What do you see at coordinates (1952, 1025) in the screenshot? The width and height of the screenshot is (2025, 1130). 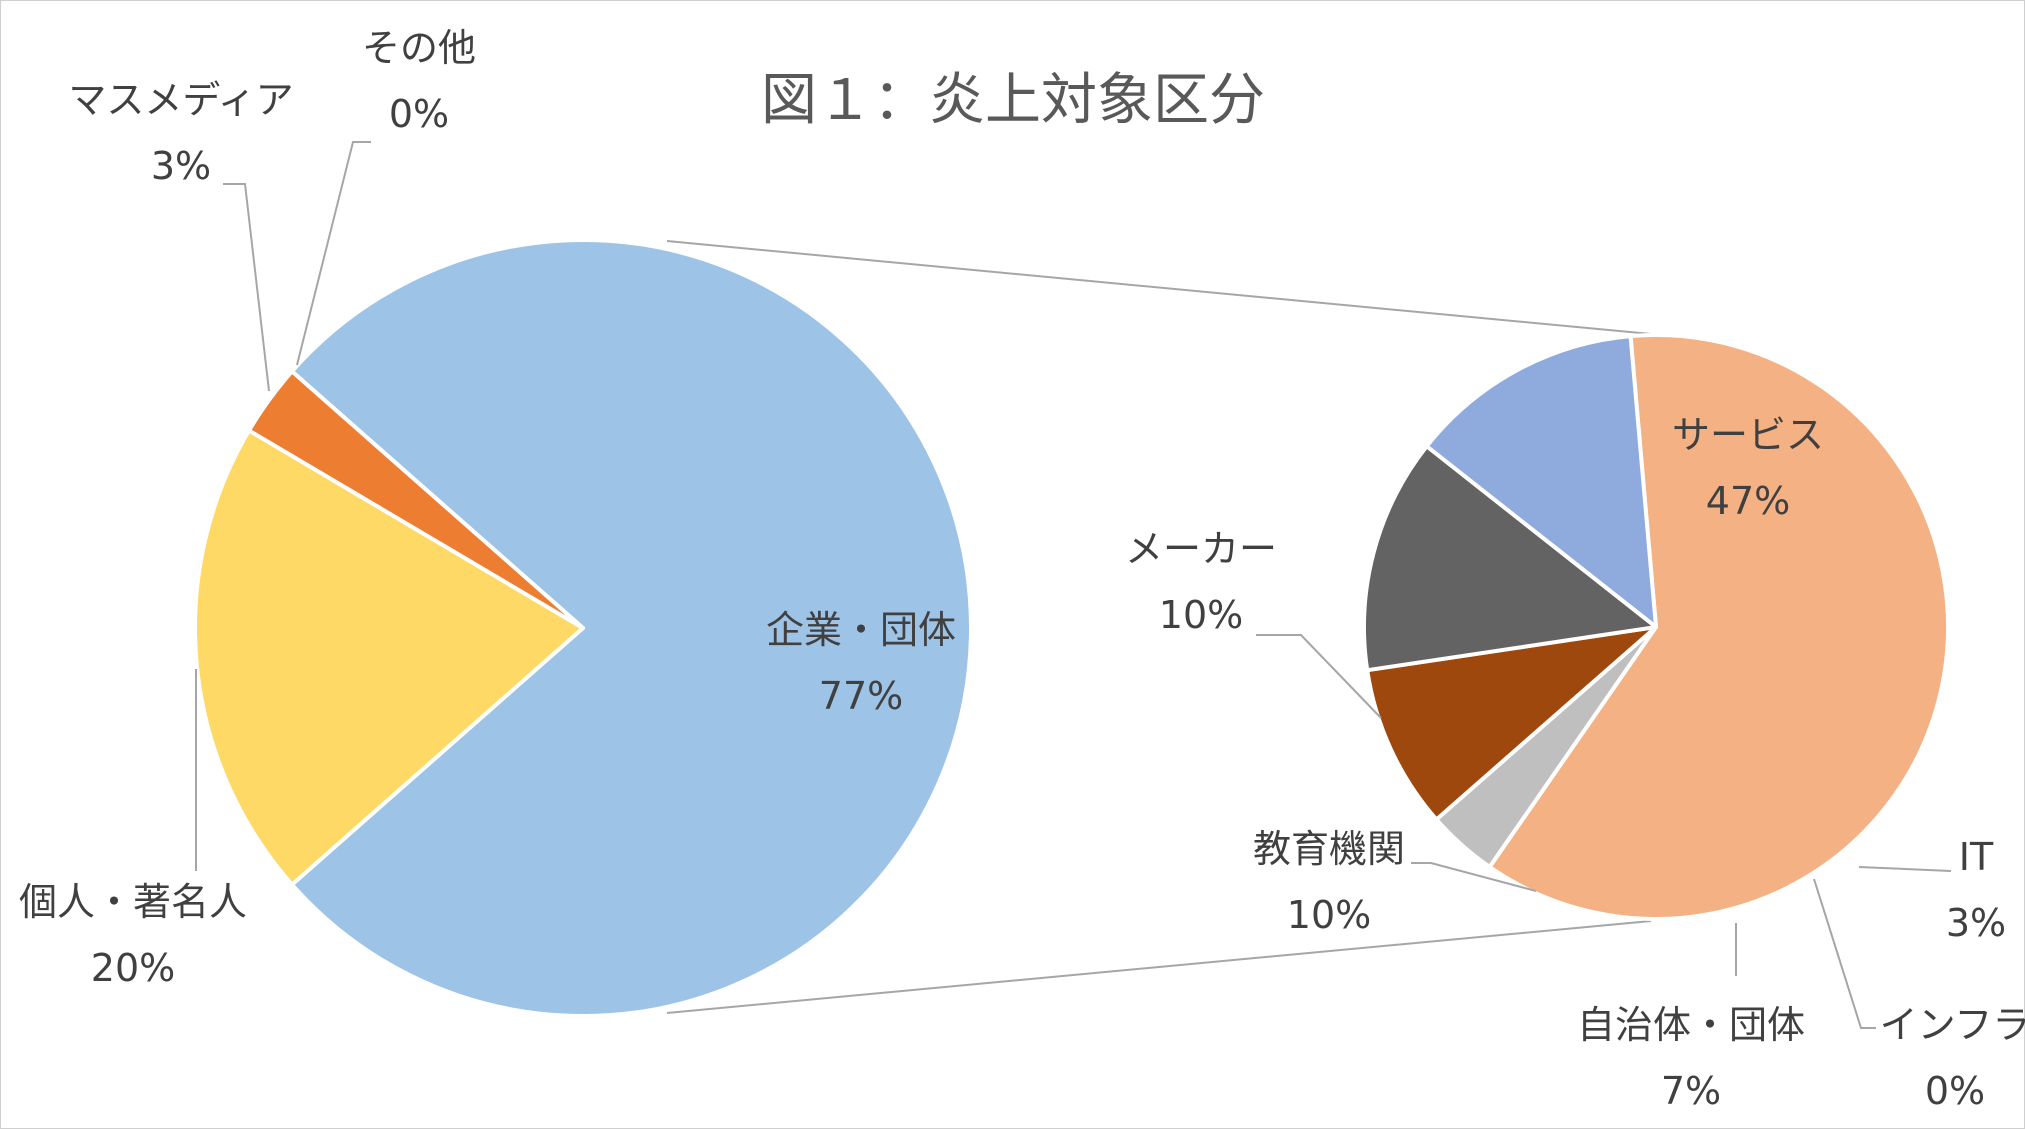 I see `data-label-name-secondary-2: インフラ` at bounding box center [1952, 1025].